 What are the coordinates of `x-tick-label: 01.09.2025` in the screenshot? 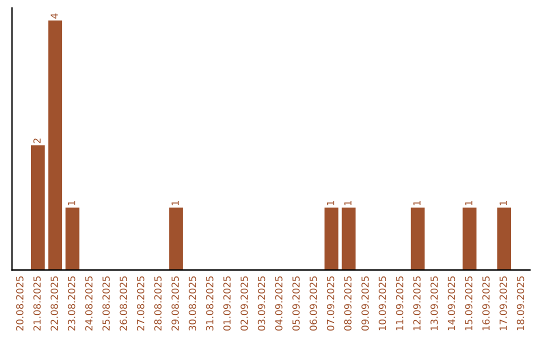 It's located at (227, 303).